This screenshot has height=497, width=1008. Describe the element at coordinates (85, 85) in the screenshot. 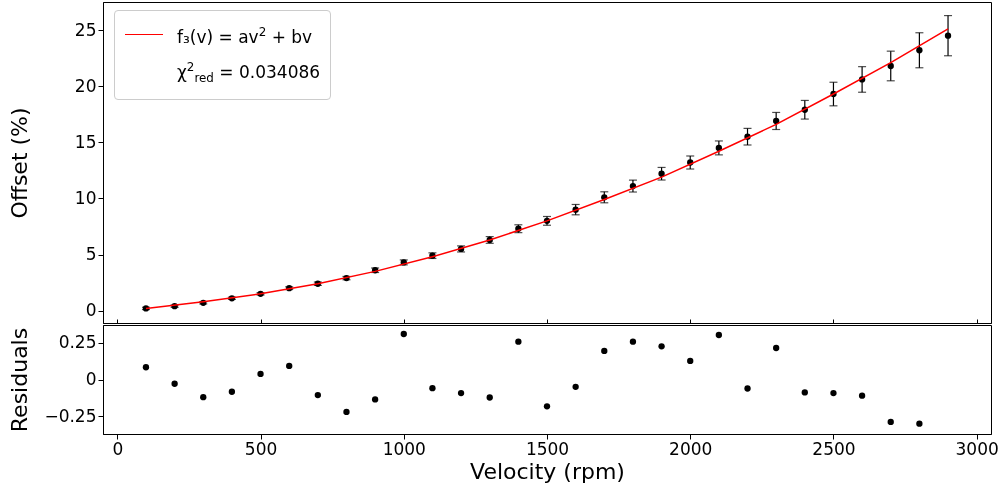

I see `y-tick-label: 20` at that location.